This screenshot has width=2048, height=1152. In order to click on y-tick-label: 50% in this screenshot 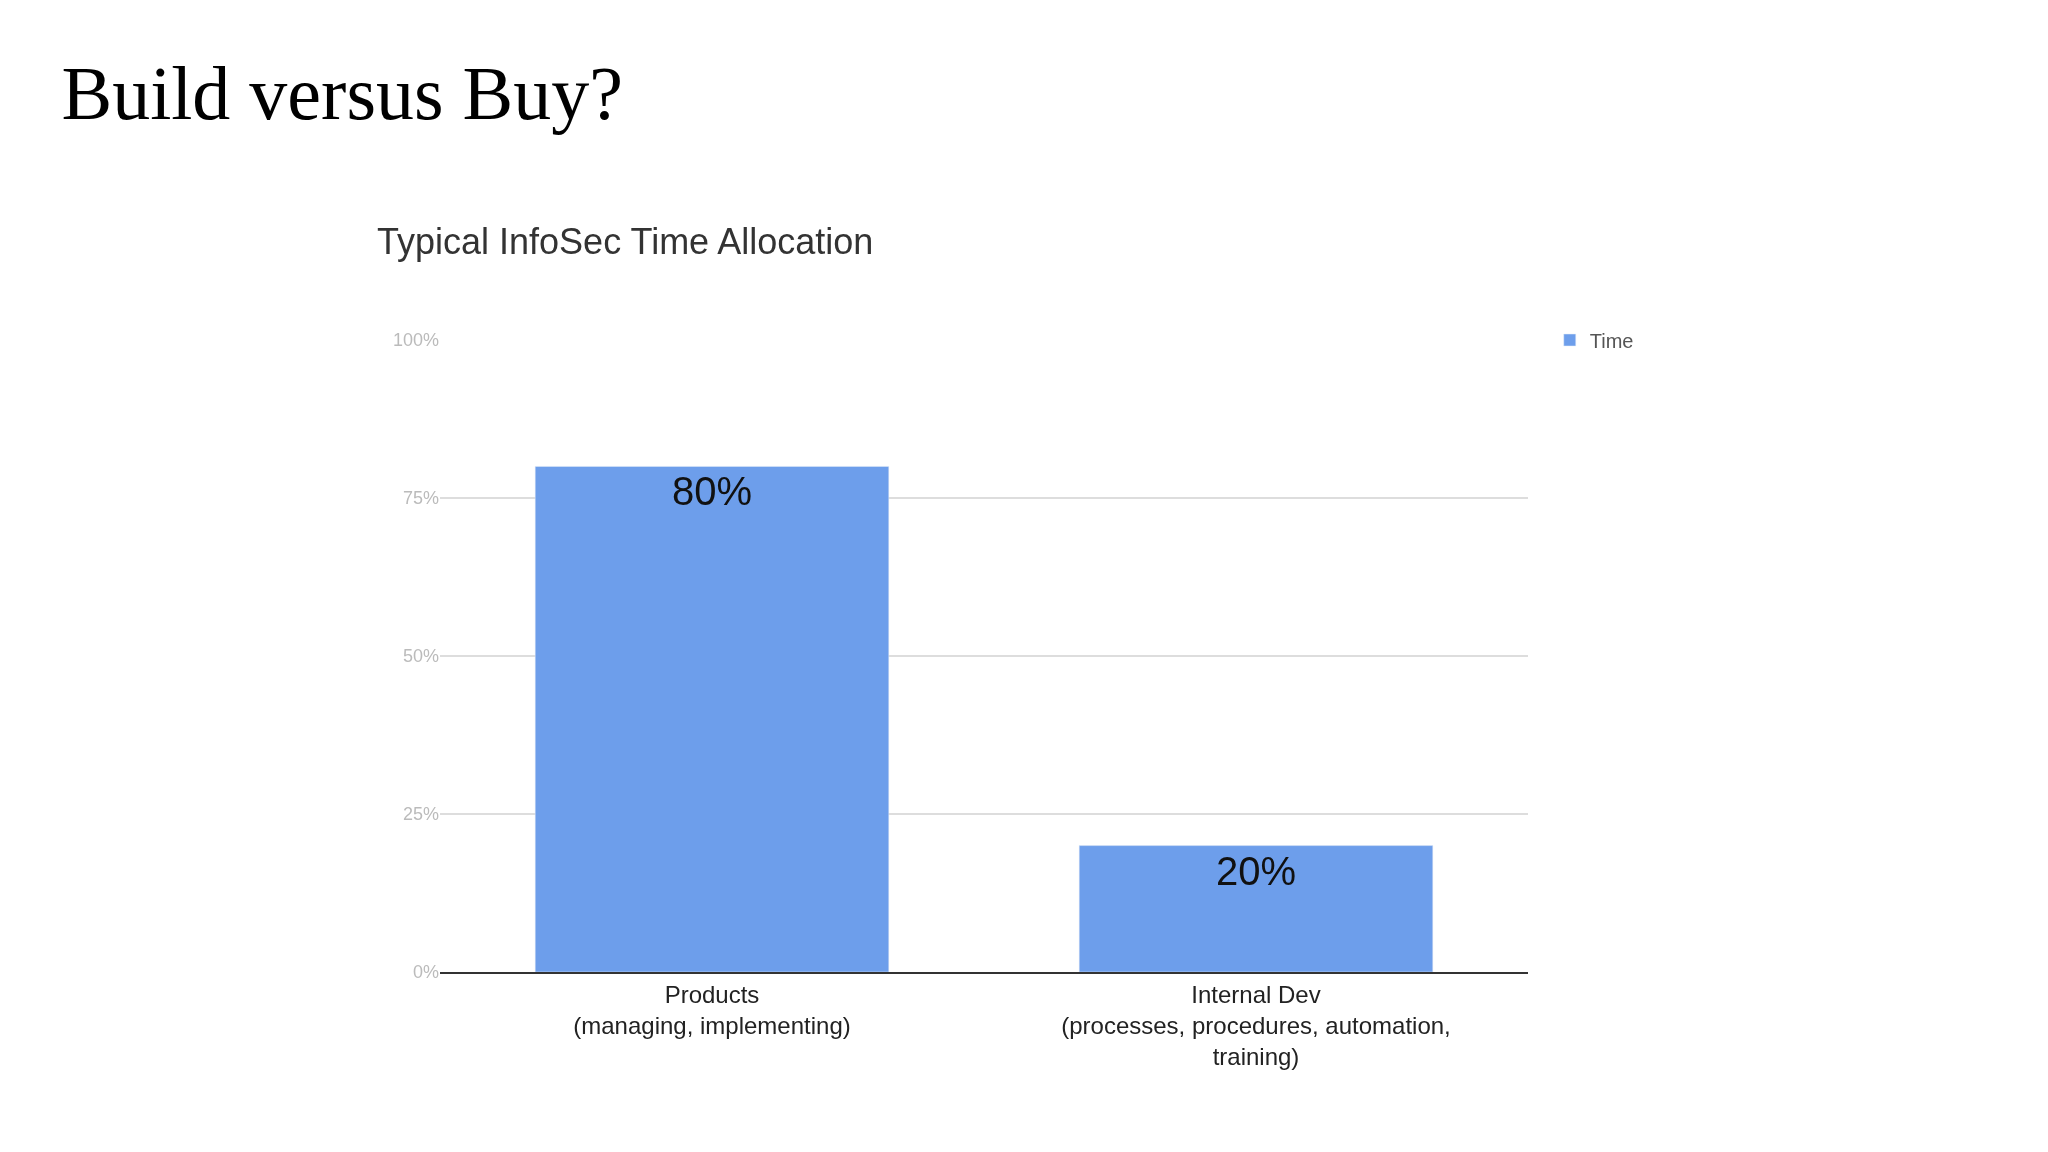, I will do `click(420, 656)`.